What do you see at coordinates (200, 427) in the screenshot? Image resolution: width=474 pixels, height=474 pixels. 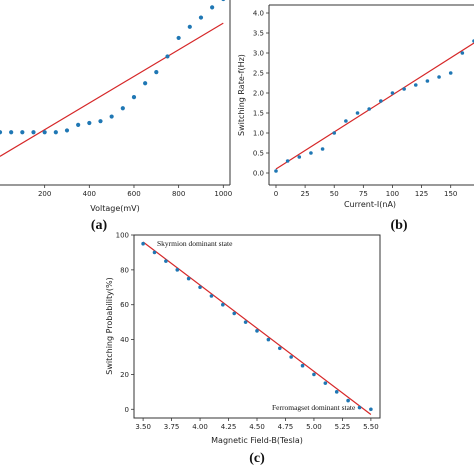 I see `panel-c-x-tick-label: 4.00` at bounding box center [200, 427].